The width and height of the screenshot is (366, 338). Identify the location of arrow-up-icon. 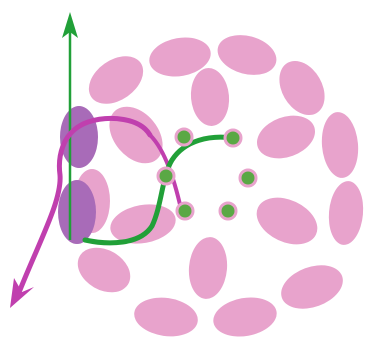
(70, 25).